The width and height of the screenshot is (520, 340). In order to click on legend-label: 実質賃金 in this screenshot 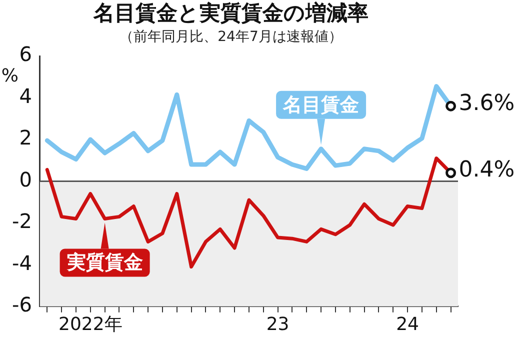, I will do `click(104, 263)`.